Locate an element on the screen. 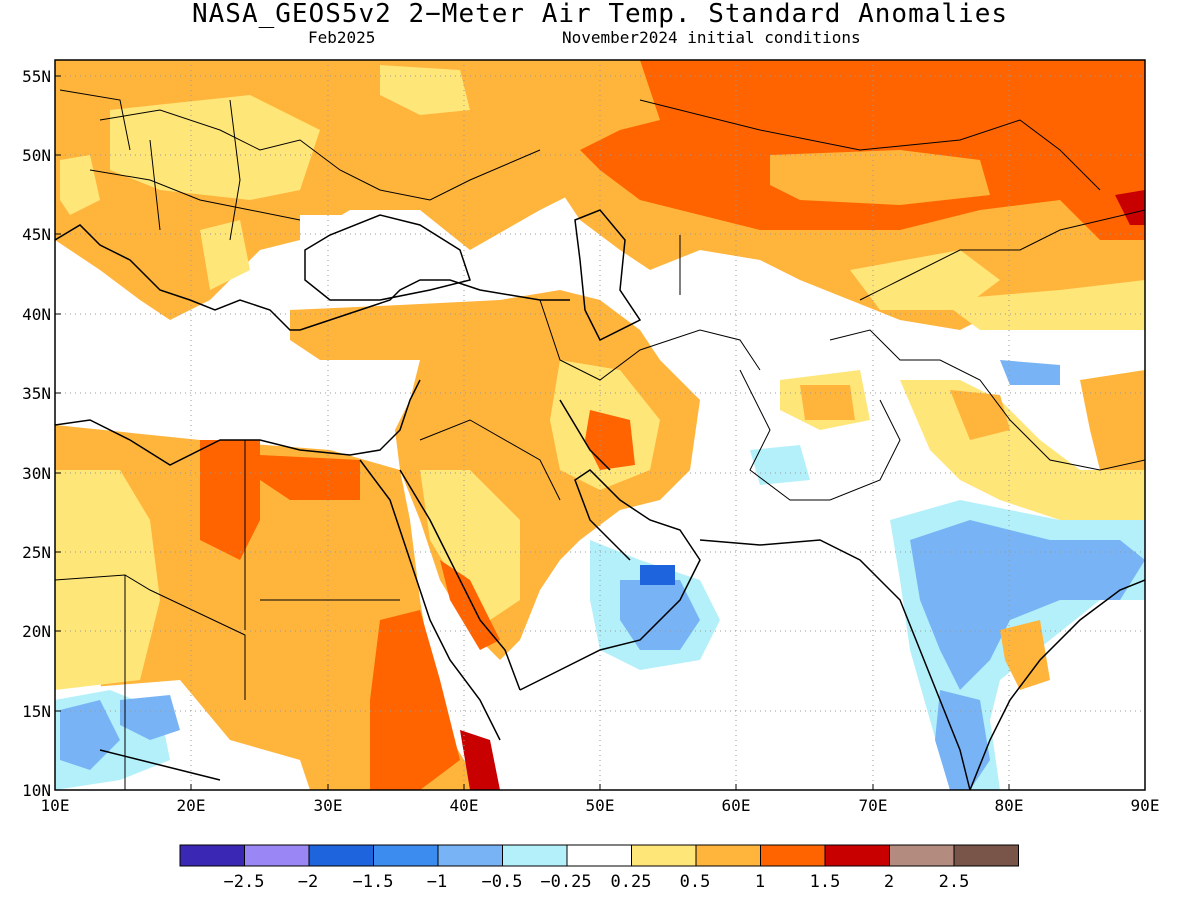  lat-label-35n: 35N is located at coordinates (36, 393).